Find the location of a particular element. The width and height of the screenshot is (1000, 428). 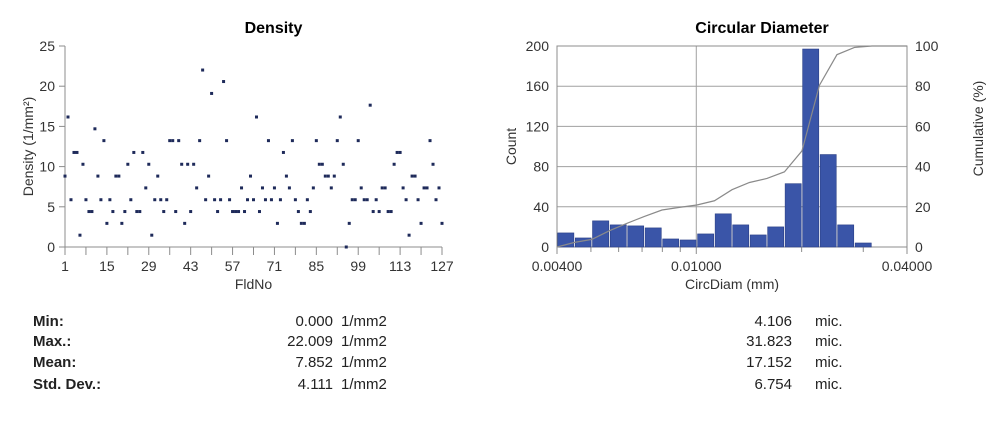

x-tick-label: 113 is located at coordinates (400, 266).